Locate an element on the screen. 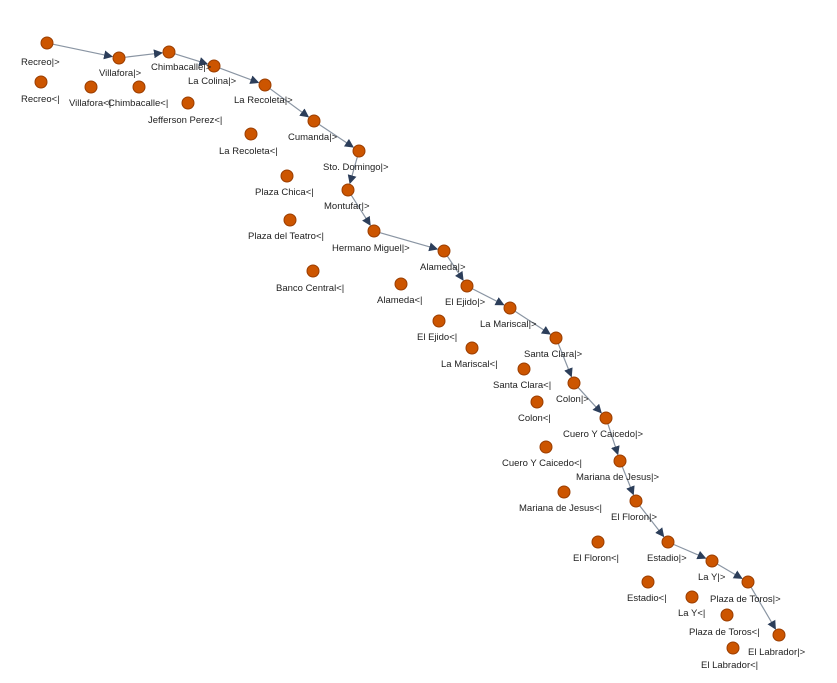  node-label-la-recoleta-outbound: La Recoleta|> is located at coordinates (263, 100).